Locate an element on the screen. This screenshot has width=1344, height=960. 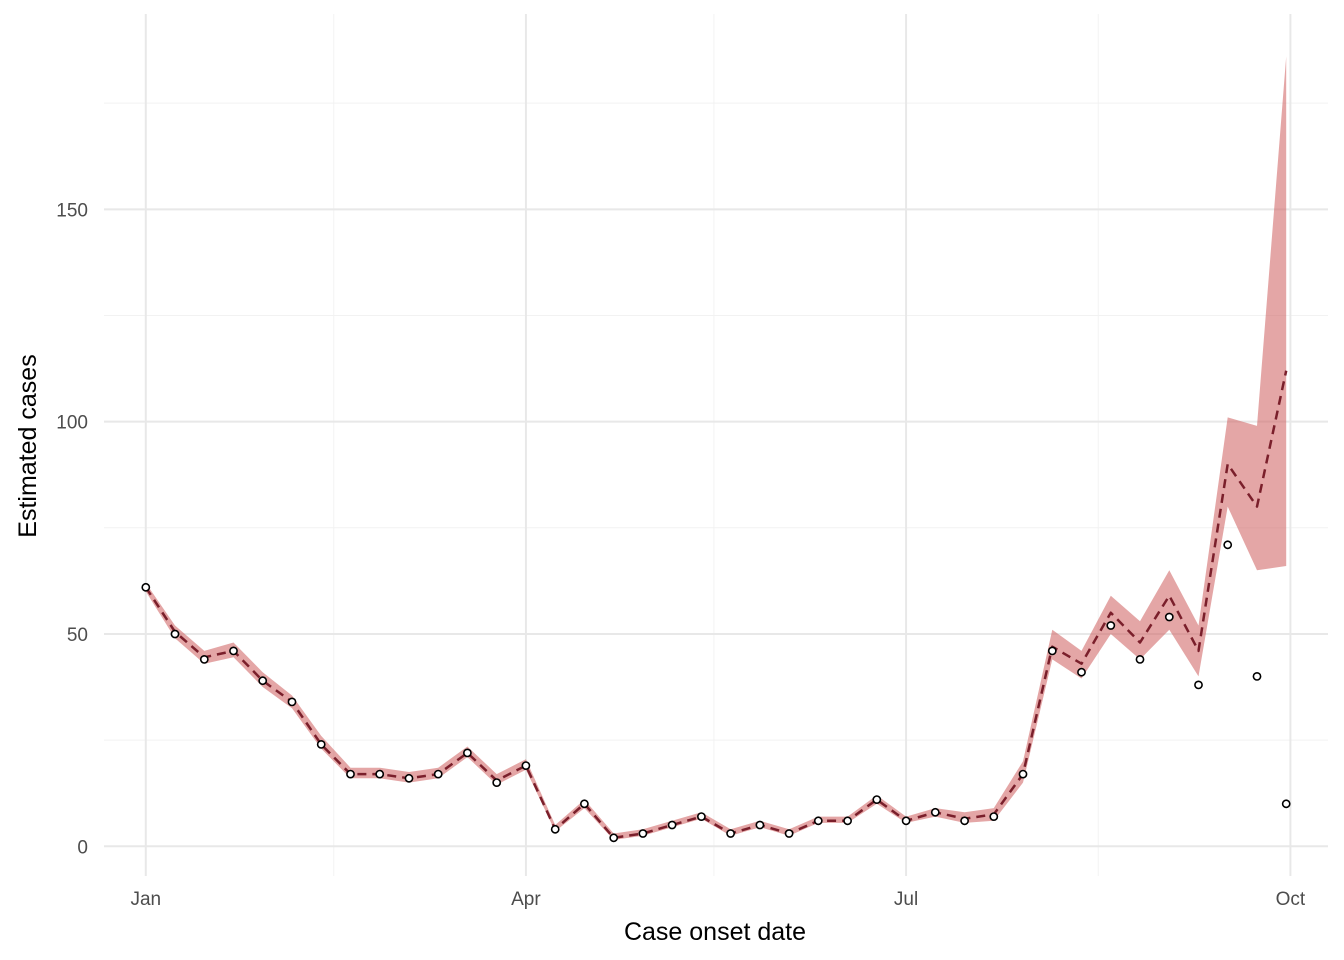
y-tick-label: 50 is located at coordinates (77, 635).